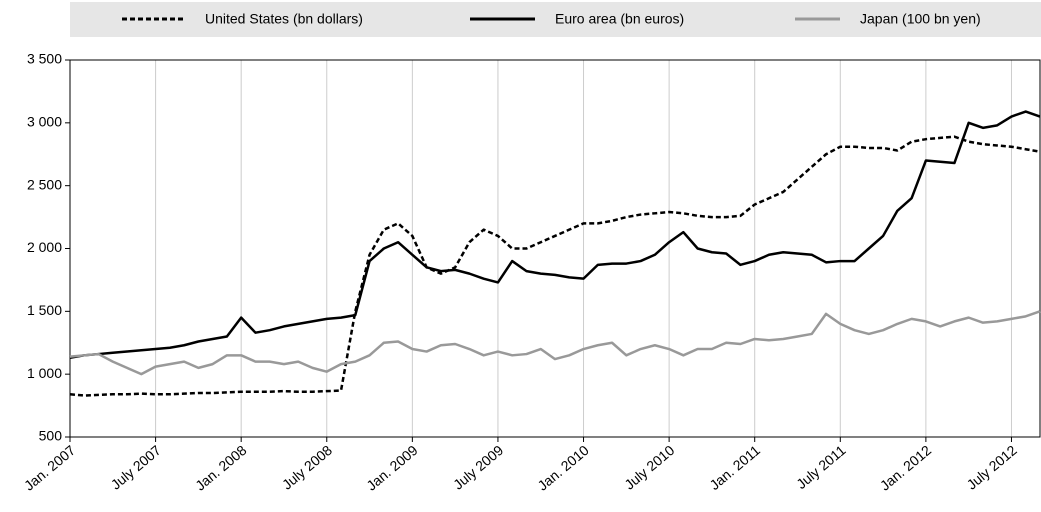 Image resolution: width=1041 pixels, height=512 pixels. Describe the element at coordinates (649, 467) in the screenshot. I see `x-tick-label: July 2010` at that location.